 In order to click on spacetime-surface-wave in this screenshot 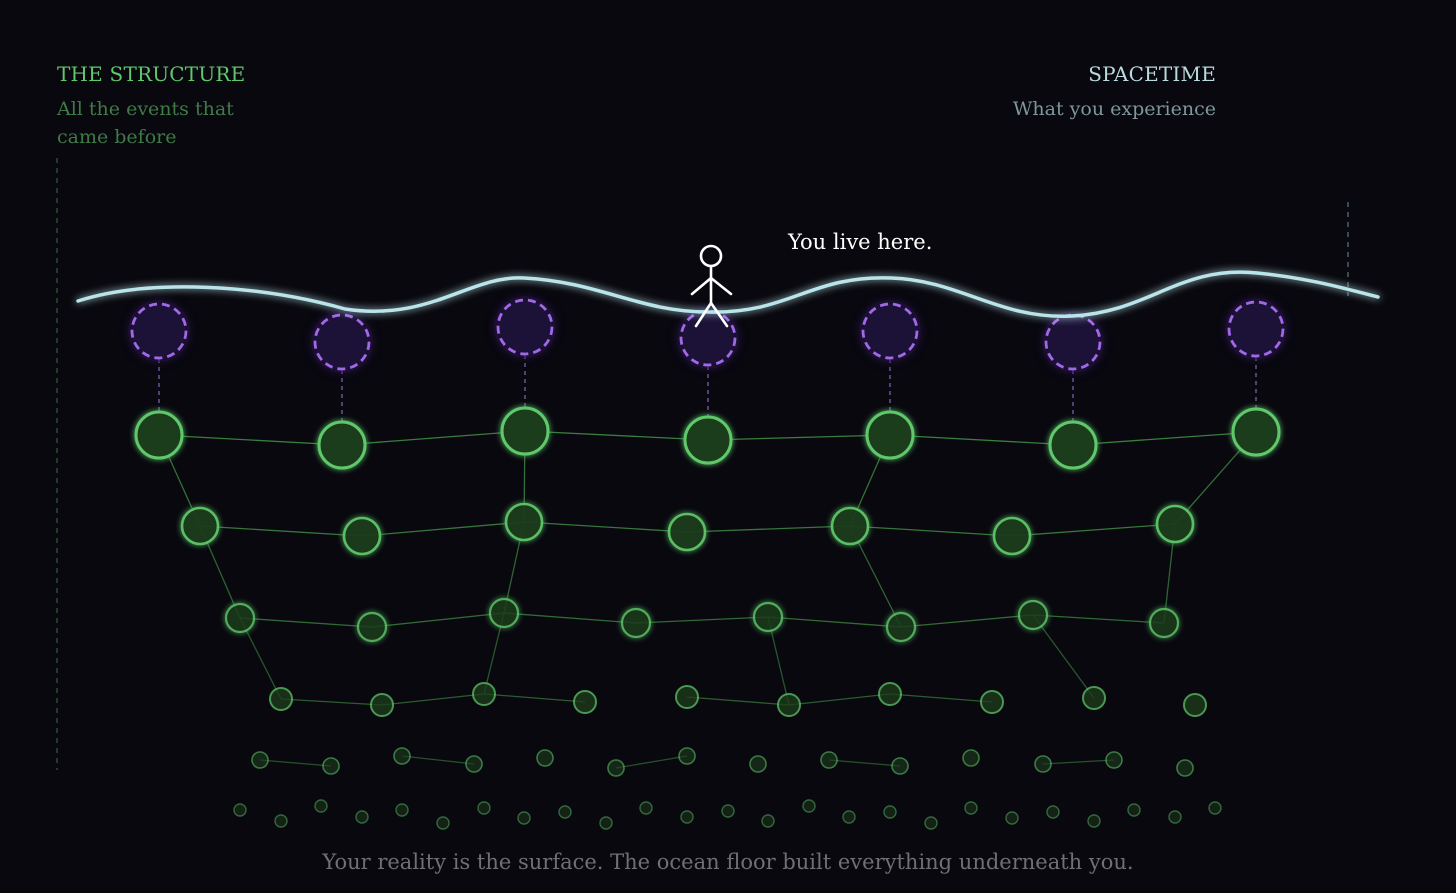, I will do `click(728, 294)`.